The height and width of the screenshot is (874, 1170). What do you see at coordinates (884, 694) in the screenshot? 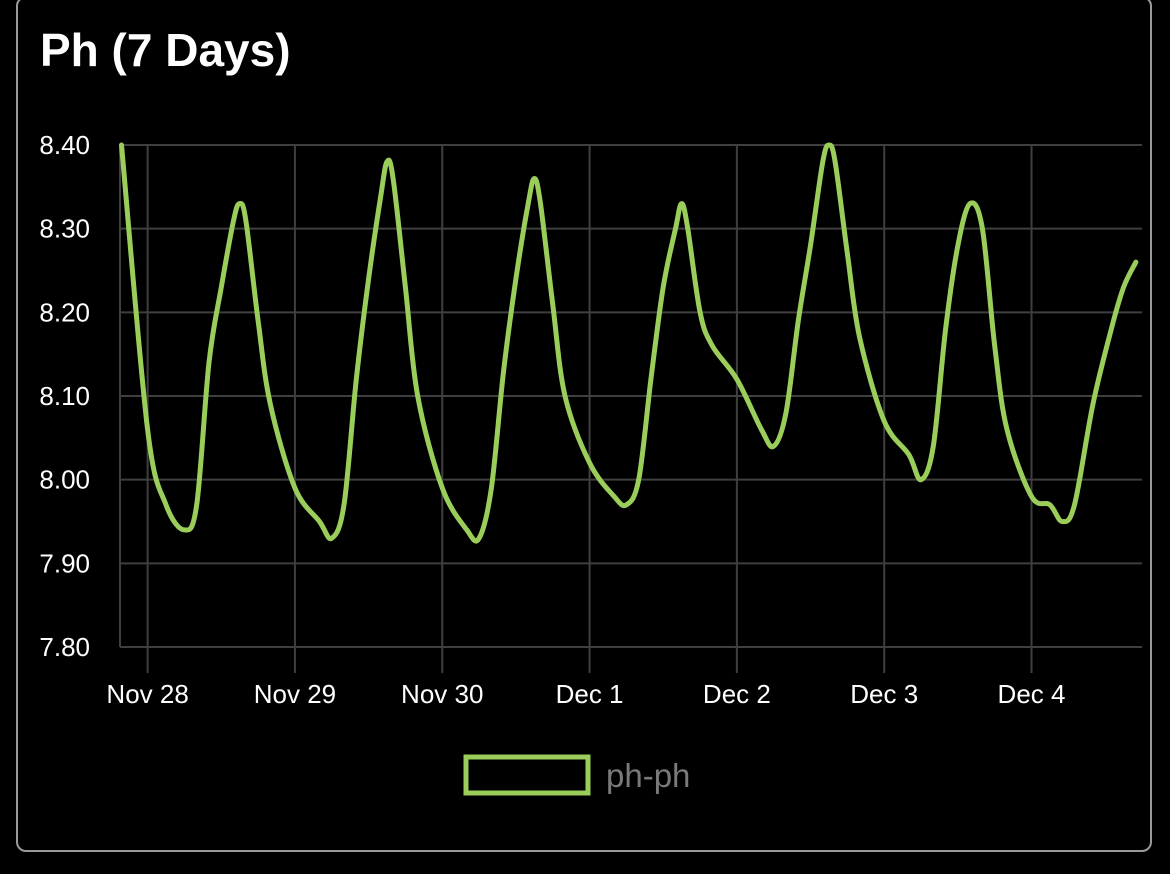
I see `x-tick-label: Dec 3` at bounding box center [884, 694].